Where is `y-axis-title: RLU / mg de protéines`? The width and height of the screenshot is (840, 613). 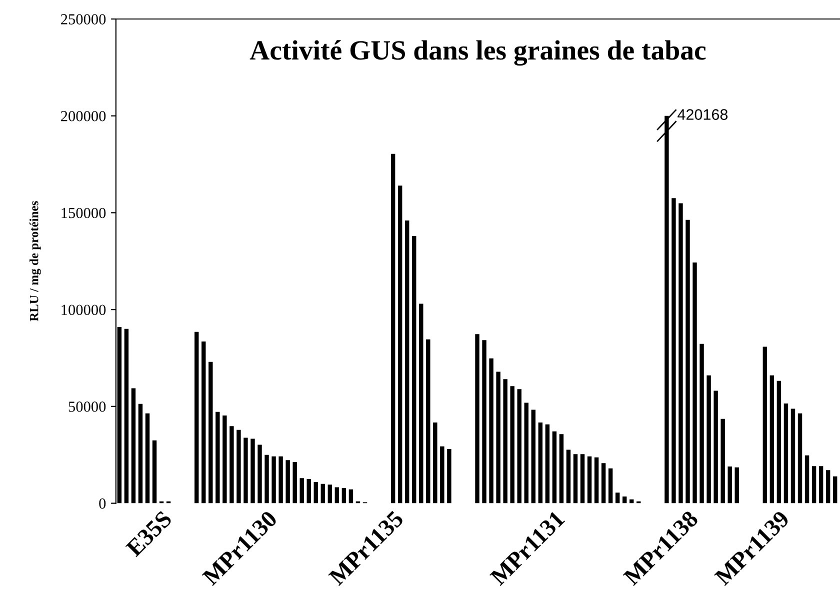
y-axis-title: RLU / mg de protéines is located at coordinates (35, 261).